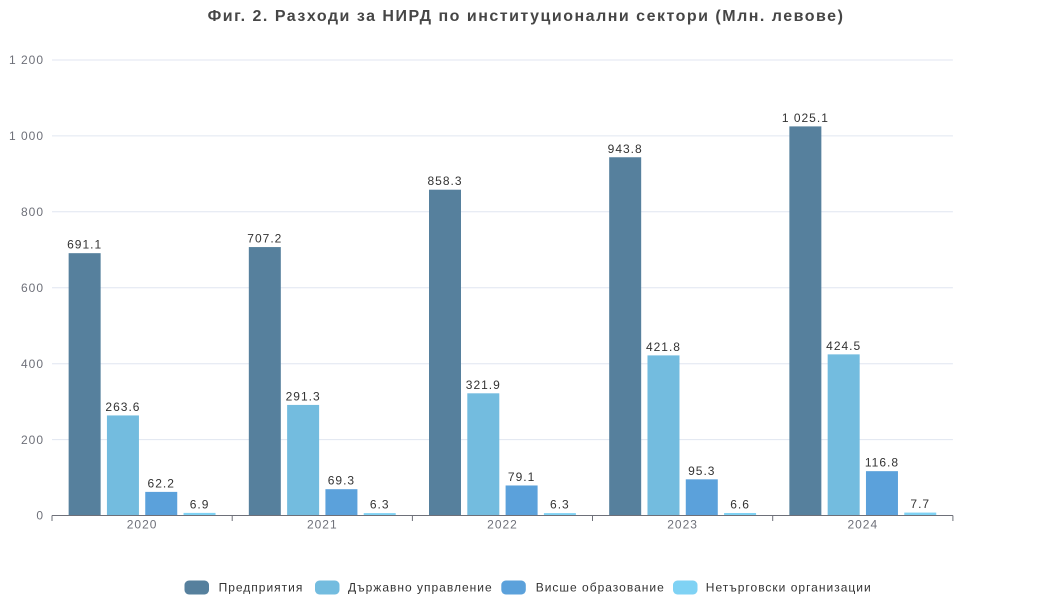  I want to click on svg-text: 400, so click(32, 364).